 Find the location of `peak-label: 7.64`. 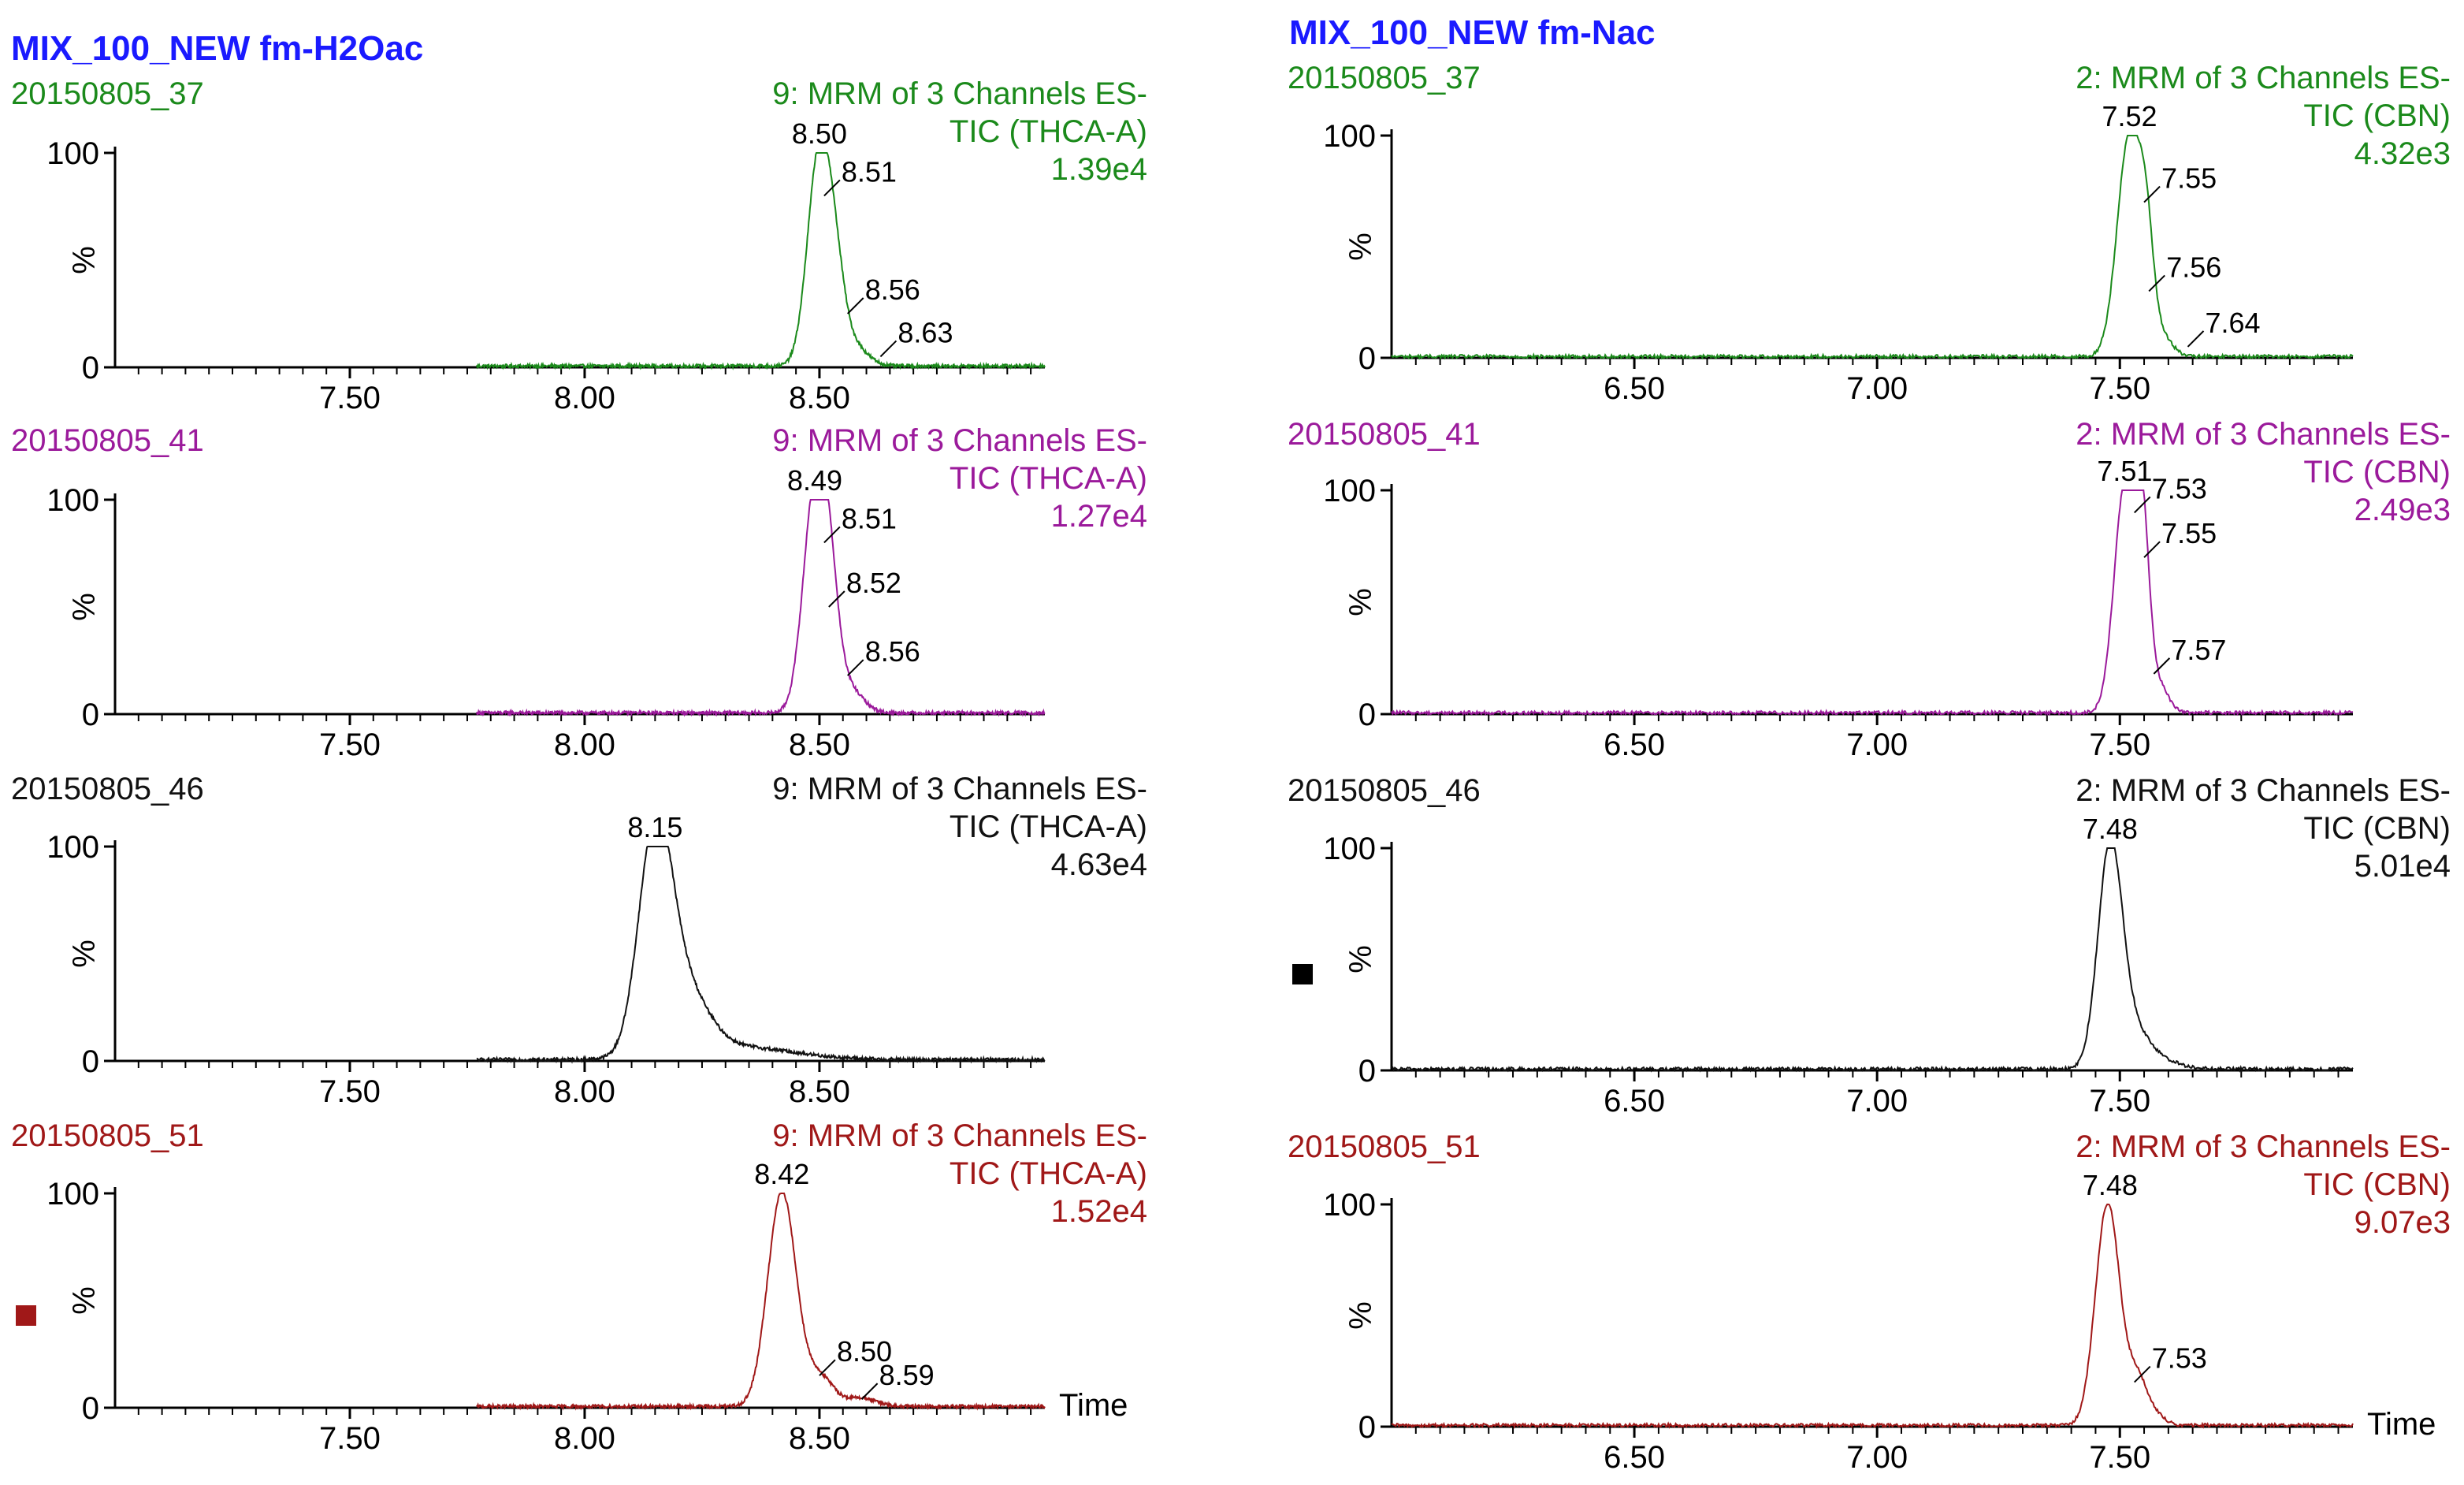

peak-label: 7.64 is located at coordinates (2234, 323).